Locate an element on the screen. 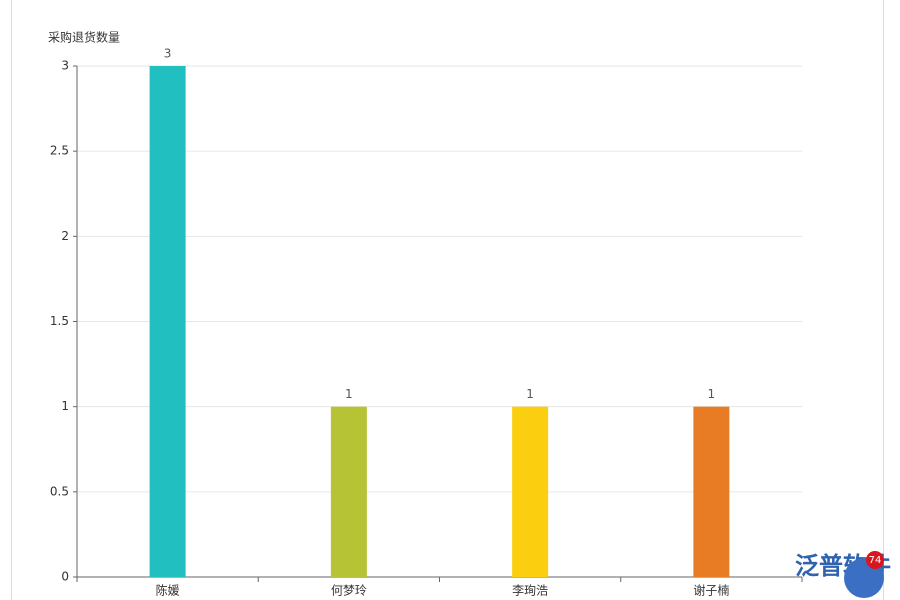 The height and width of the screenshot is (600, 900). y-tick-label: 0 is located at coordinates (65, 577).